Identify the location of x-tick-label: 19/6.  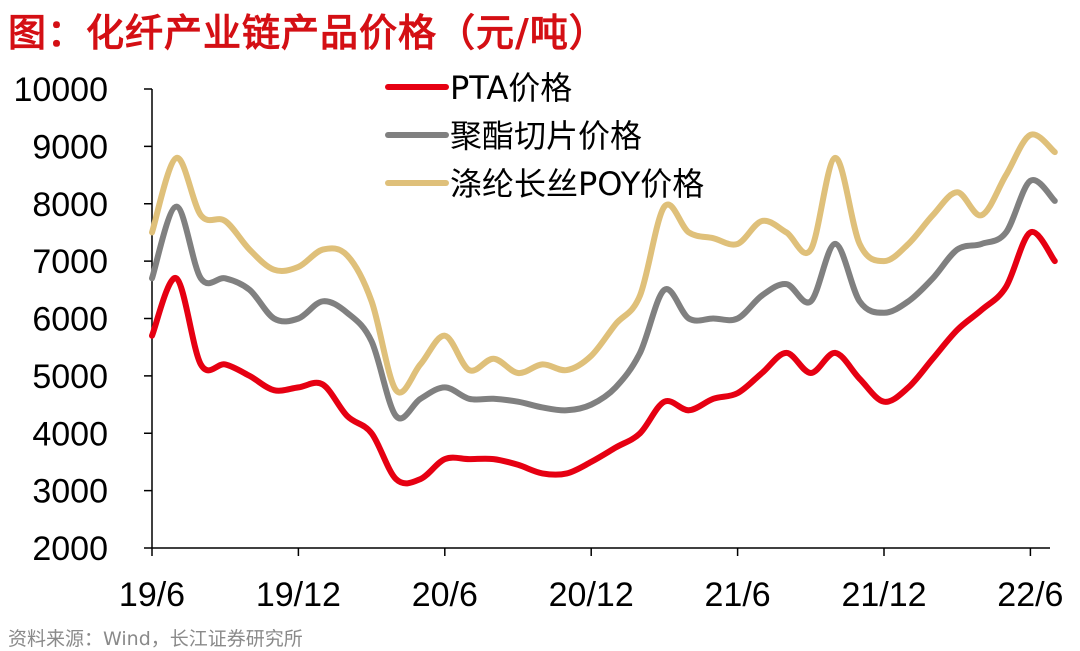
(152, 595).